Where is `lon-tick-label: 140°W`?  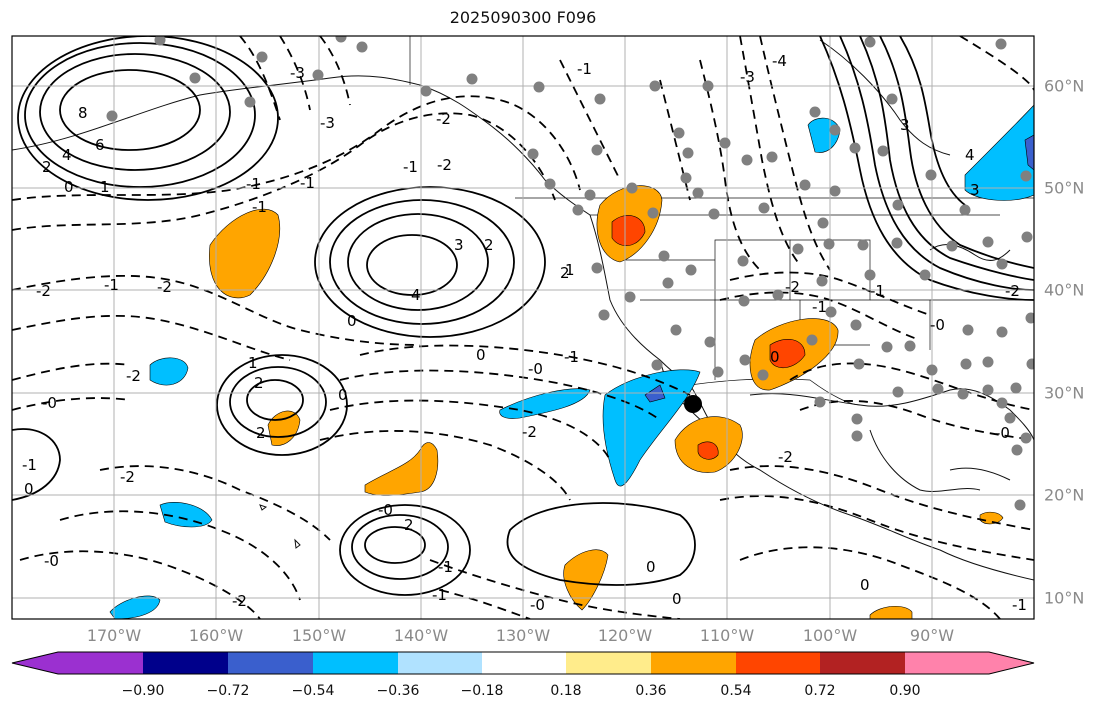 lon-tick-label: 140°W is located at coordinates (421, 635).